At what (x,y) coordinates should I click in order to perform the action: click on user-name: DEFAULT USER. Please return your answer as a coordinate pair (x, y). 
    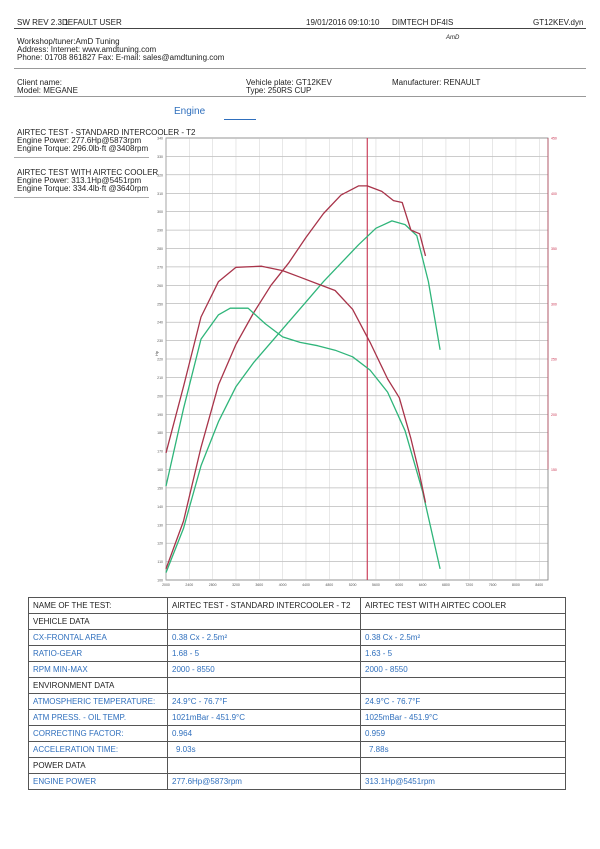
    Looking at the image, I should click on (92, 22).